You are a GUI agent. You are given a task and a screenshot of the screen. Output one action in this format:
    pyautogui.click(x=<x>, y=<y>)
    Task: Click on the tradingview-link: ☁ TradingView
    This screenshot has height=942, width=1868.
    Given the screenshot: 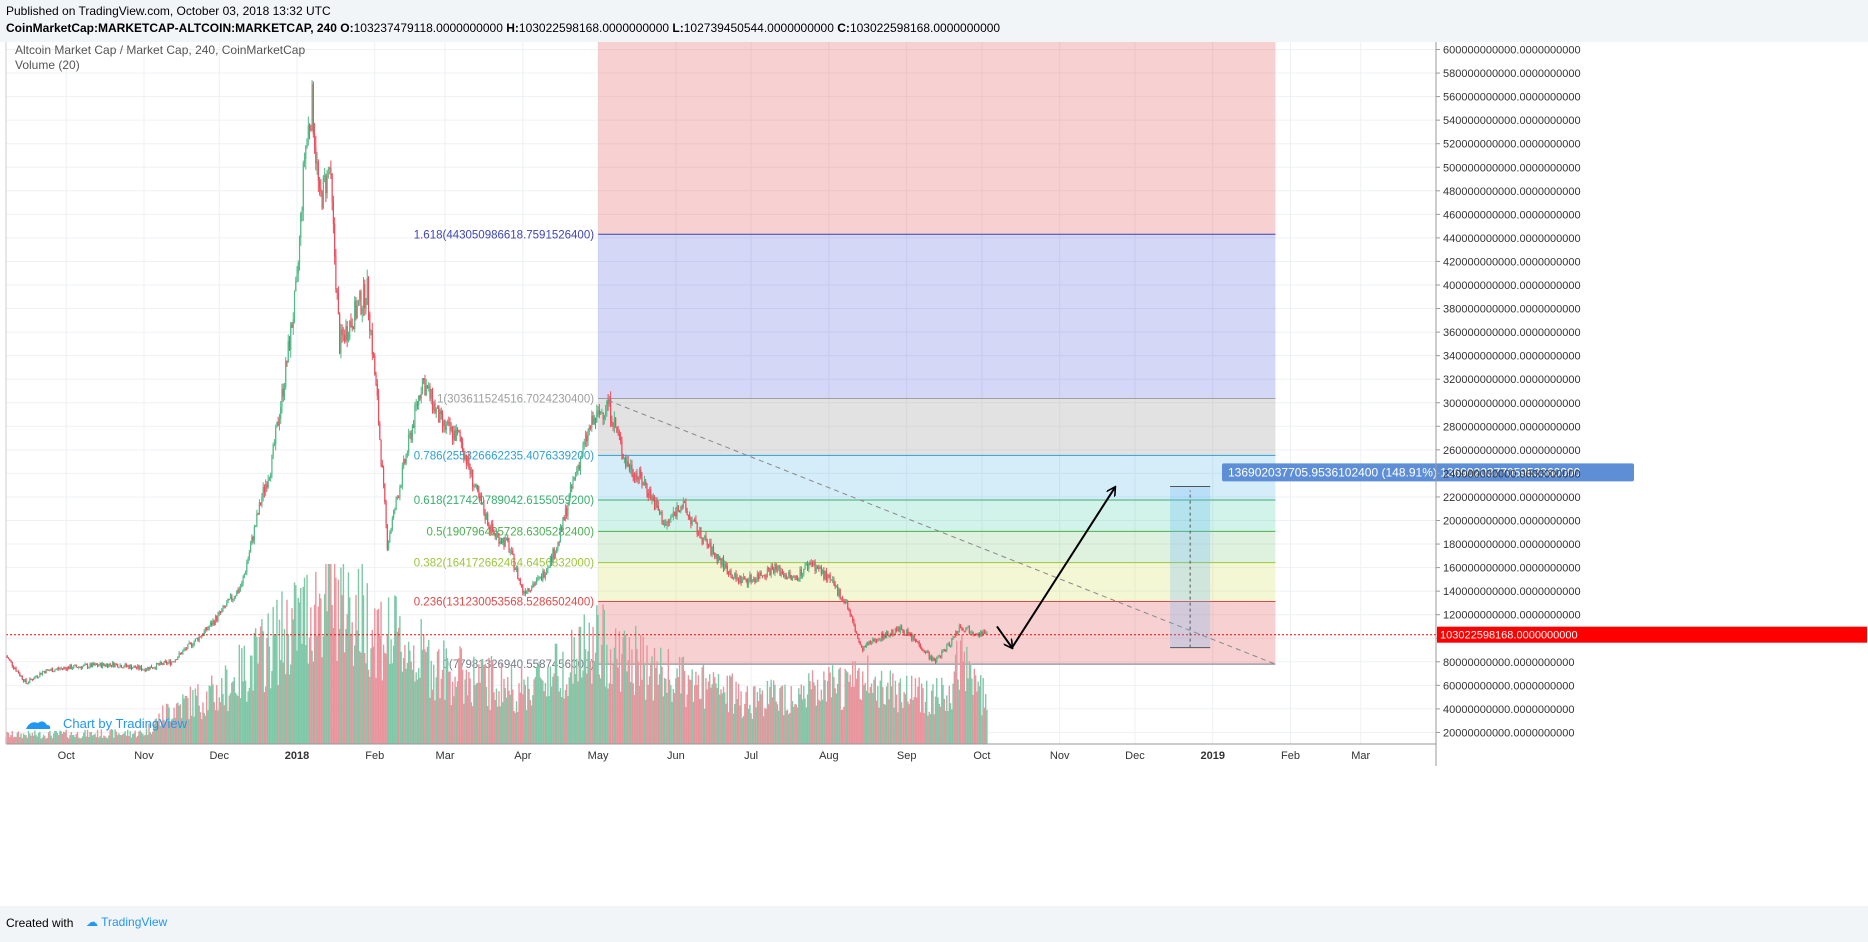 What is the action you would take?
    pyautogui.click(x=126, y=922)
    